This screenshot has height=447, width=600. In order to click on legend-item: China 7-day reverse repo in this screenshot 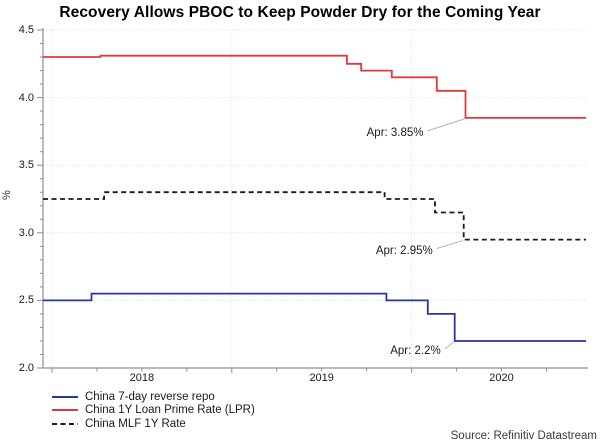, I will do `click(153, 397)`.